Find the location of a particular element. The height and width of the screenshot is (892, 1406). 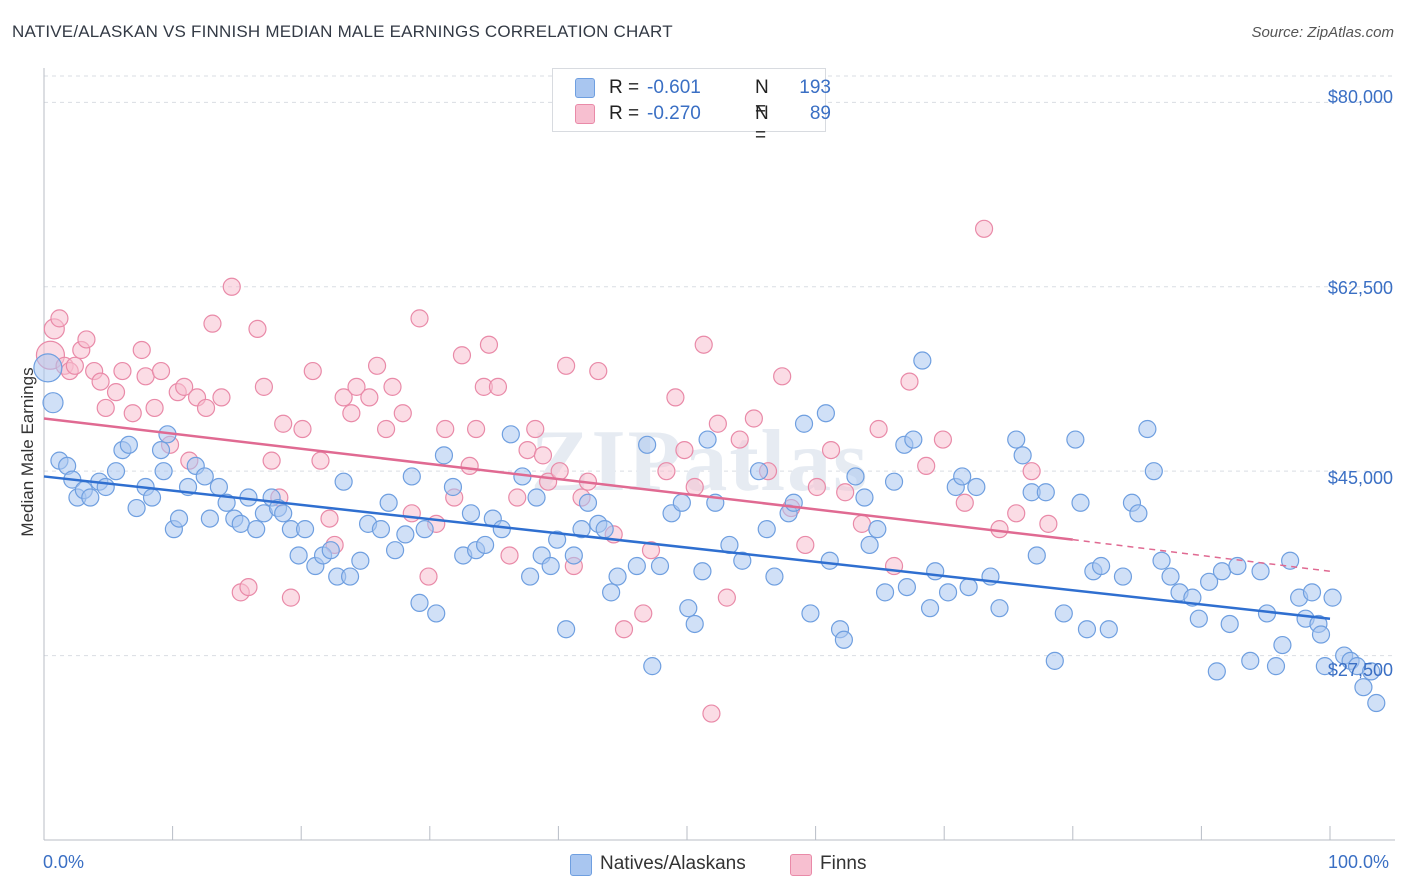

correlation-legend: R = -0.601 N = 193 R = -0.270 N = 89 is located at coordinates (691, 107).